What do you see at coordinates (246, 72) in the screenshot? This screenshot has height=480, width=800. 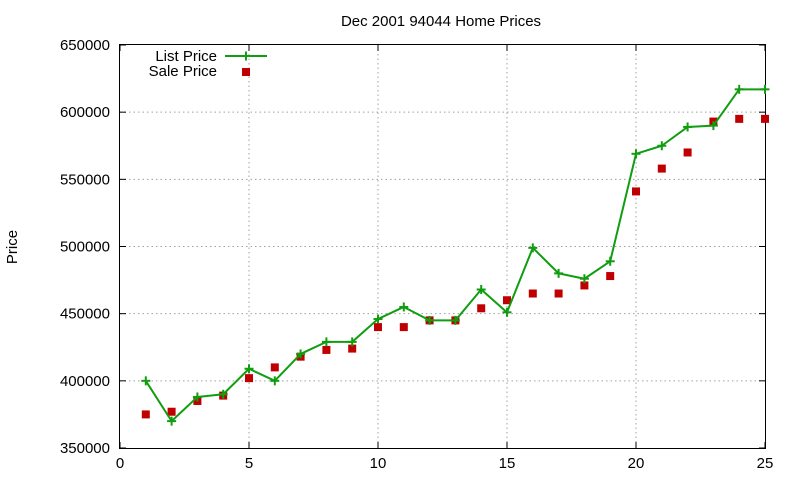 I see `legend-swatch-sale-price` at bounding box center [246, 72].